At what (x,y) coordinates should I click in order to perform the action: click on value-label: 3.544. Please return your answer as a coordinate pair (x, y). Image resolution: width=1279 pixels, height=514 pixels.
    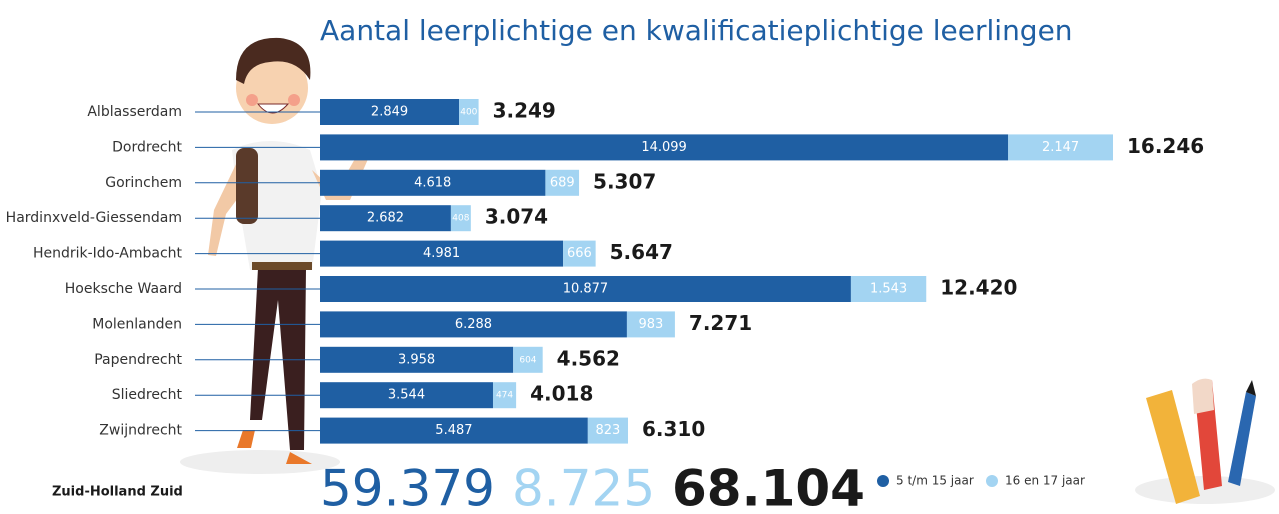
    Looking at the image, I should click on (406, 395).